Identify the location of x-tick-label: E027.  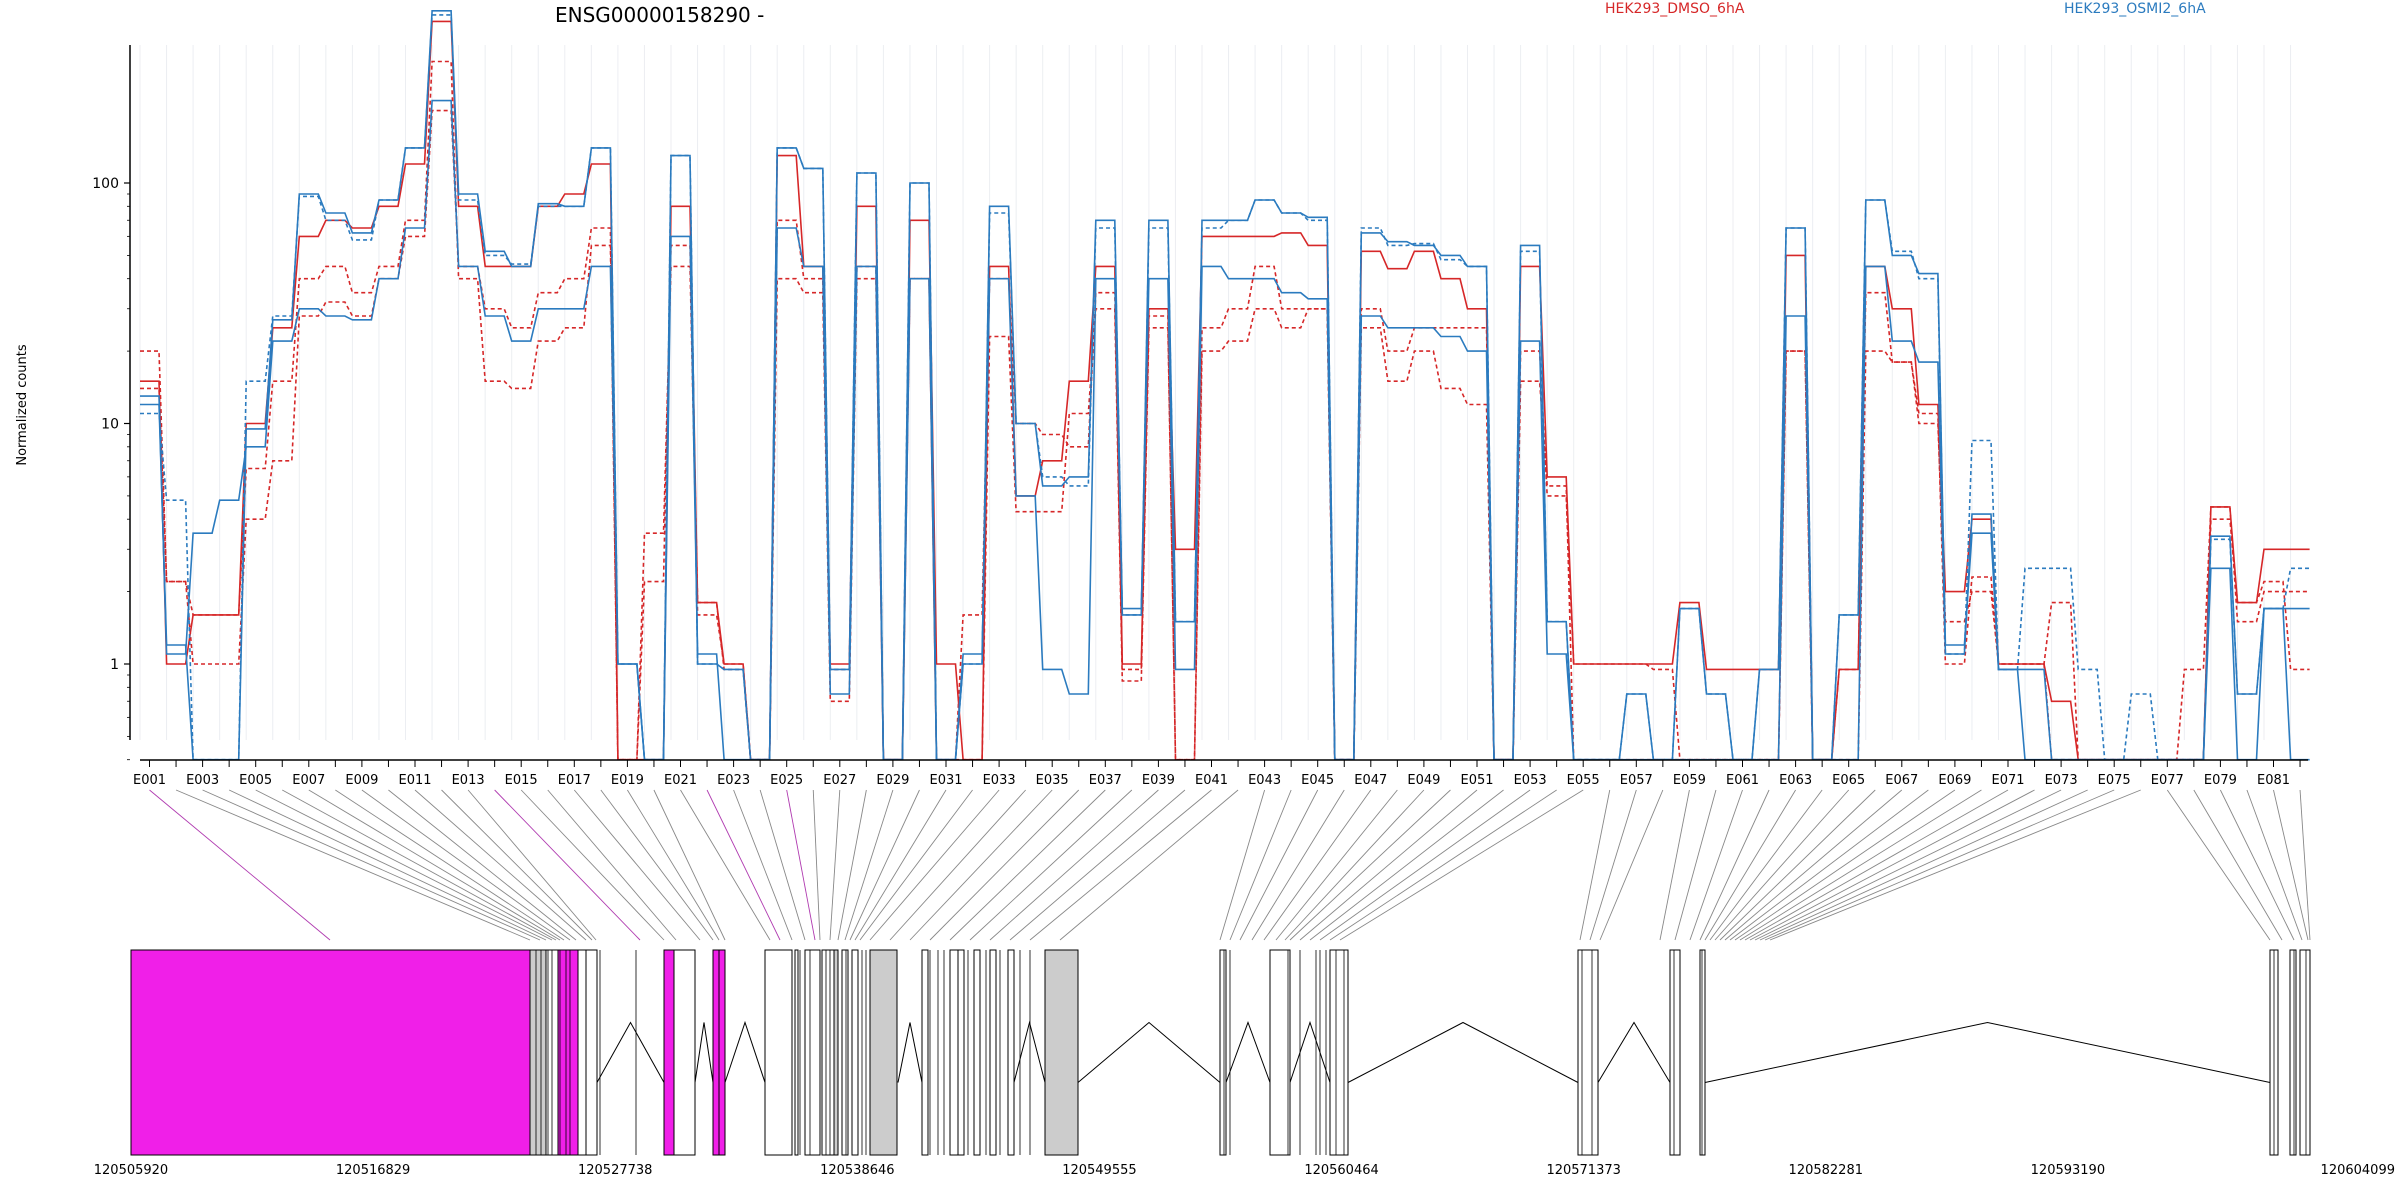
(839, 780).